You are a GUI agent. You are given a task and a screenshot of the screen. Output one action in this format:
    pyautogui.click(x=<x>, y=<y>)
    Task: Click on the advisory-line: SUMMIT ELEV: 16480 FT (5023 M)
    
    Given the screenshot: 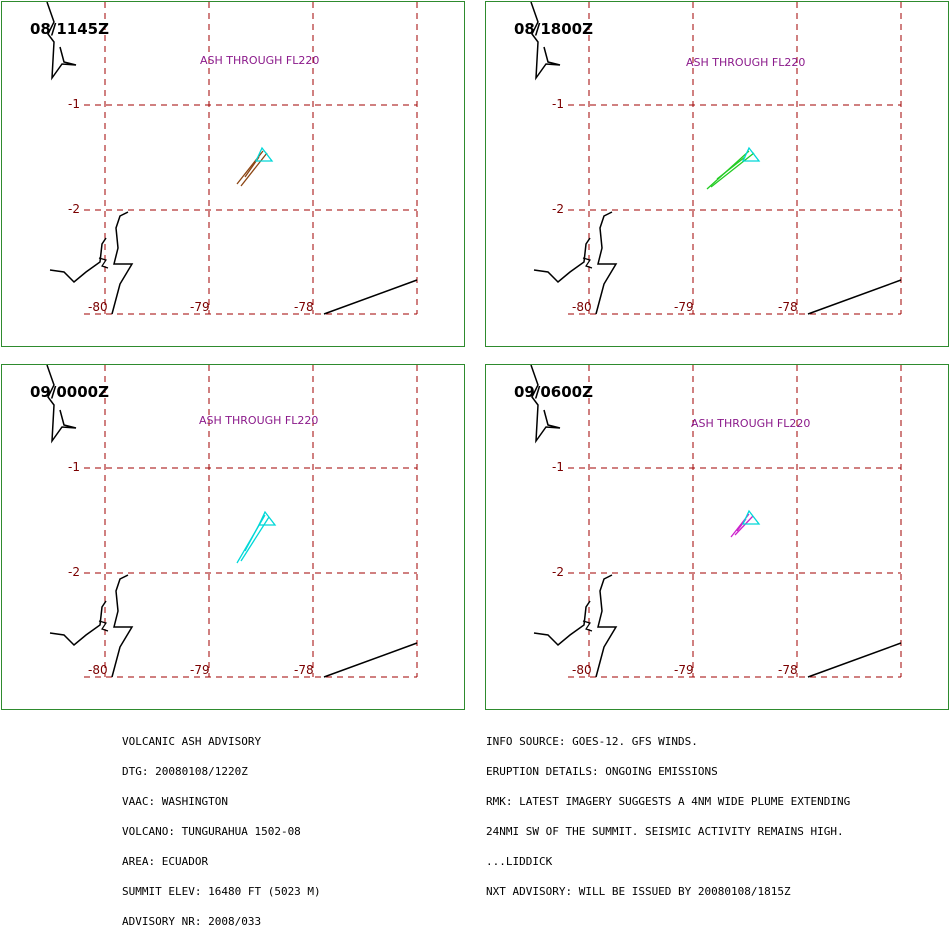 What is the action you would take?
    pyautogui.click(x=221, y=891)
    